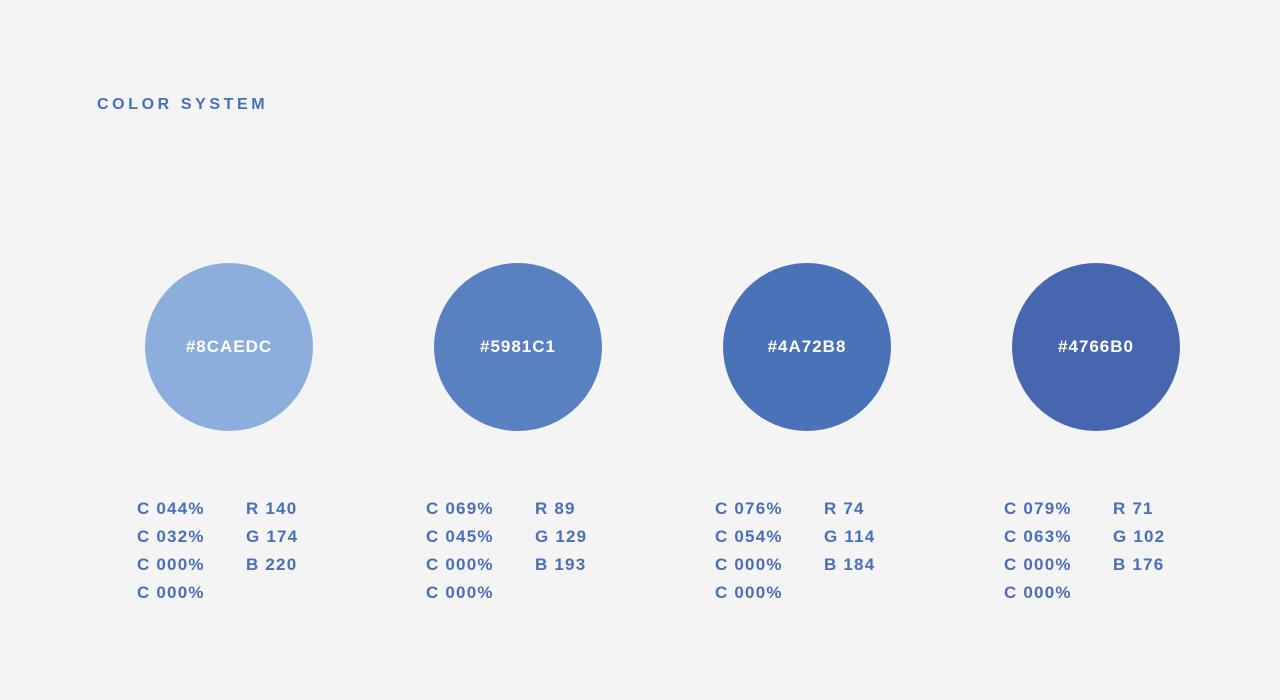 Image resolution: width=1280 pixels, height=700 pixels. Describe the element at coordinates (1139, 564) in the screenshot. I see `rgb-value: B 176` at that location.